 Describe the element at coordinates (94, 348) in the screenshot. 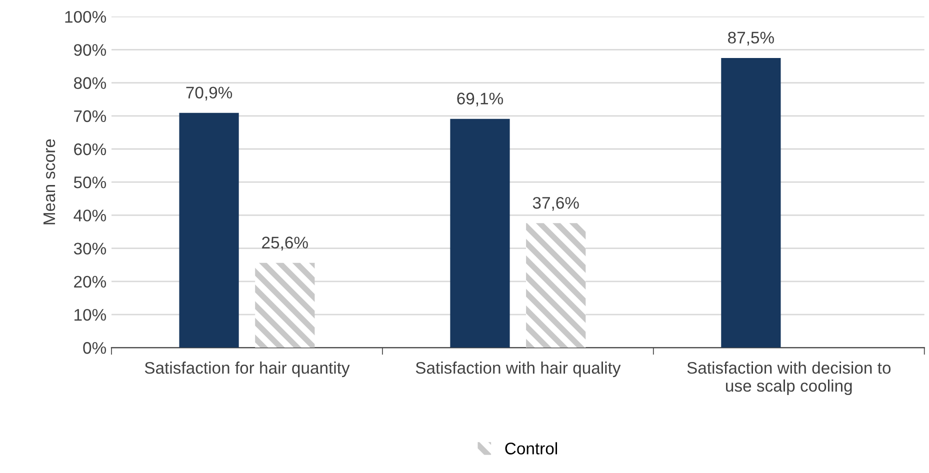

I see `y-tick-label: 0%` at that location.